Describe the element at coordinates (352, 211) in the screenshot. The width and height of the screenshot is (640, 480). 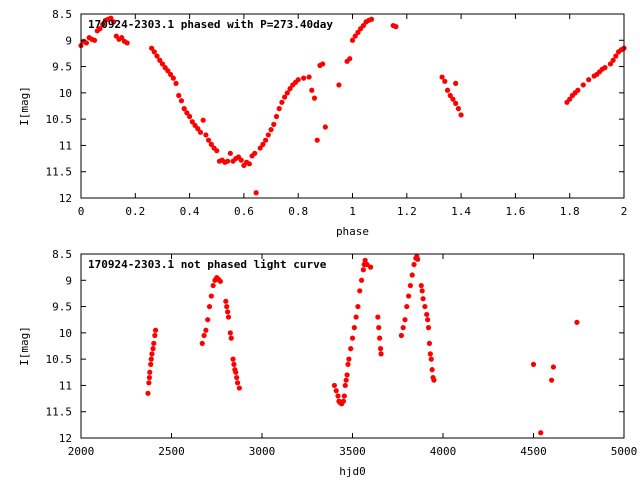
I see `phased-x-tick-label: 1` at that location.